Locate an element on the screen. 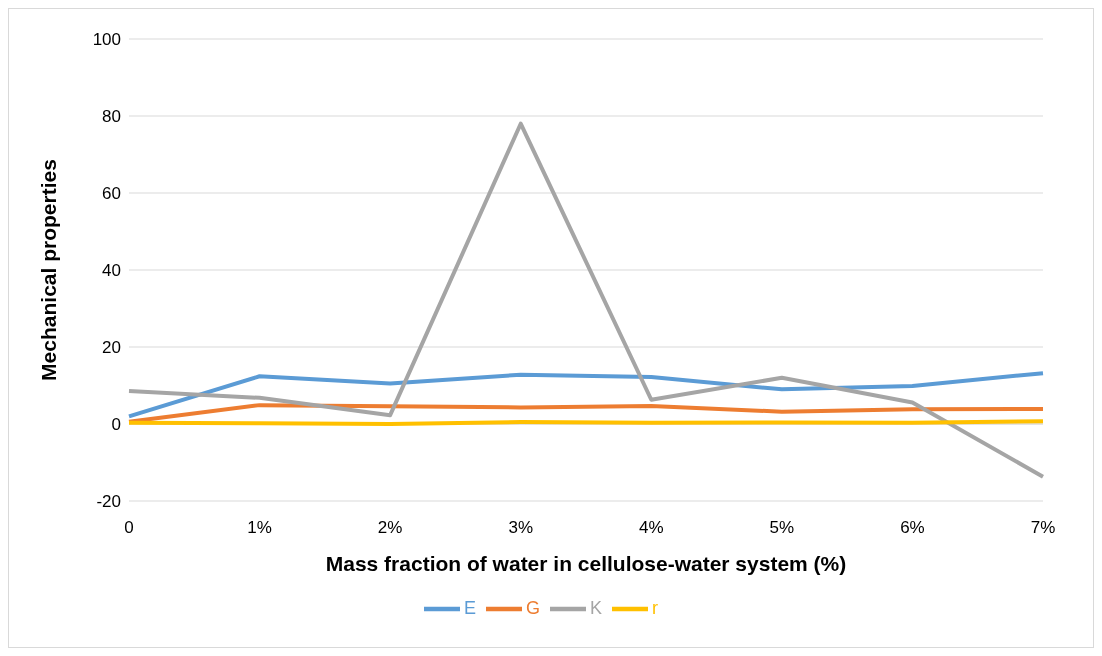 The width and height of the screenshot is (1102, 656). legend-label: E is located at coordinates (469, 607).